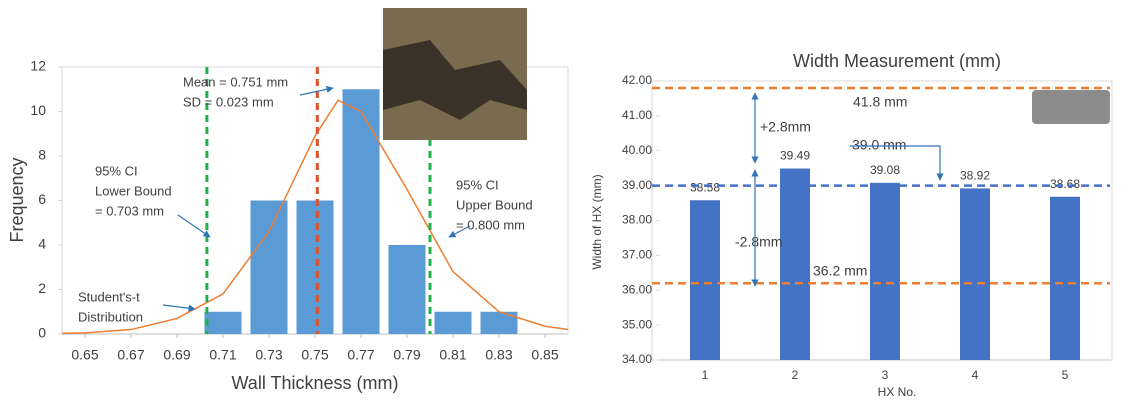  I want to click on y-tick-label: 40.00, so click(637, 150).